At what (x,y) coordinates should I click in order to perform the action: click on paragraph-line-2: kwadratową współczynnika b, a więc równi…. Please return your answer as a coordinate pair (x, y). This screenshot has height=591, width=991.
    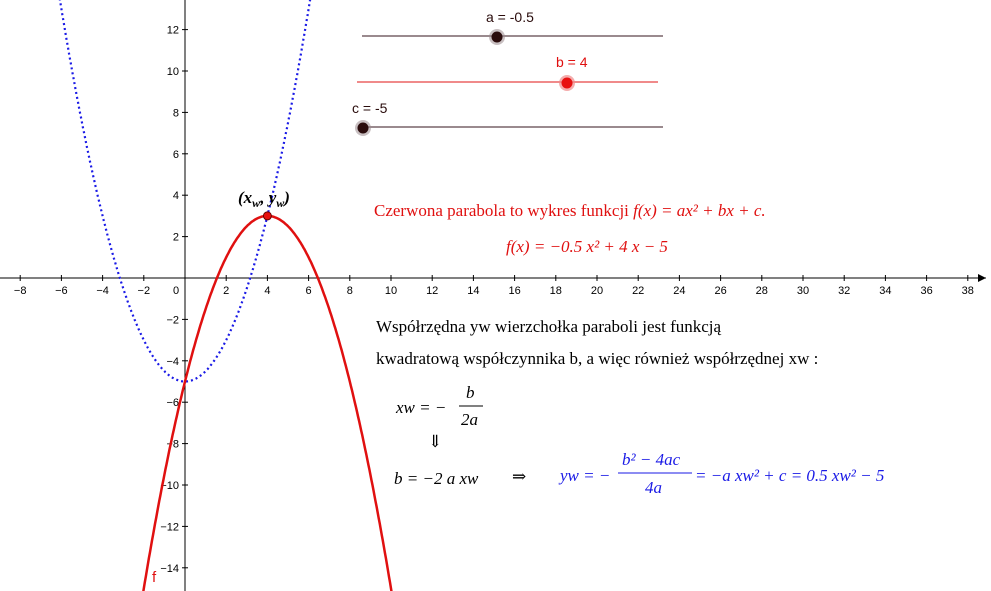
    Looking at the image, I should click on (597, 358).